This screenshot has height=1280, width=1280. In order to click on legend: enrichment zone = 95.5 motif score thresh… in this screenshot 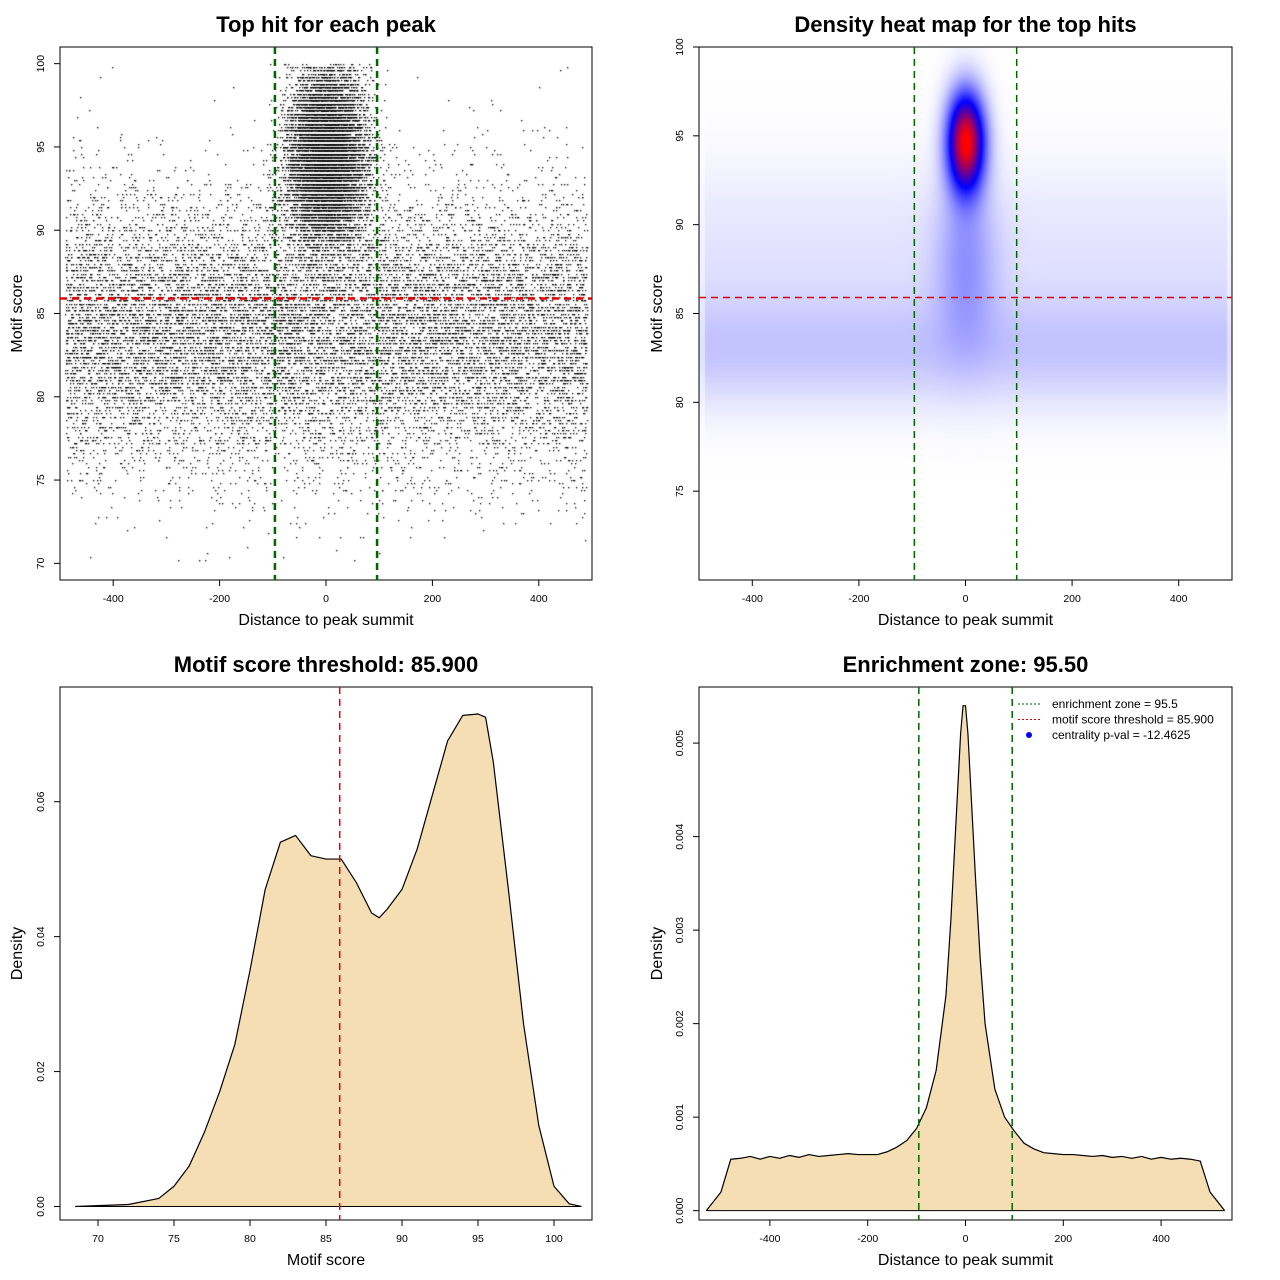, I will do `click(1116, 719)`.